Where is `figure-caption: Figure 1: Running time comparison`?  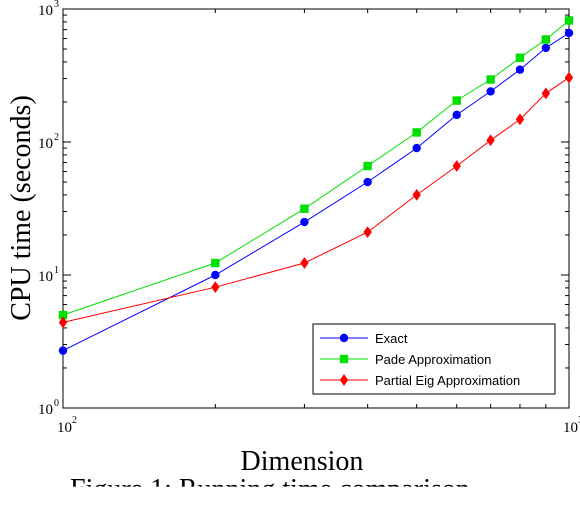
figure-caption: Figure 1: Running time comparison is located at coordinates (270, 489).